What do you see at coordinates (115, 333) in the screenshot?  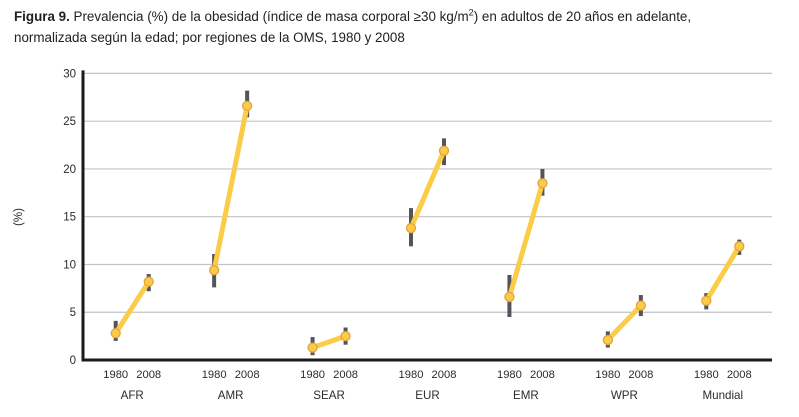 I see `data-point-AFR-1980` at bounding box center [115, 333].